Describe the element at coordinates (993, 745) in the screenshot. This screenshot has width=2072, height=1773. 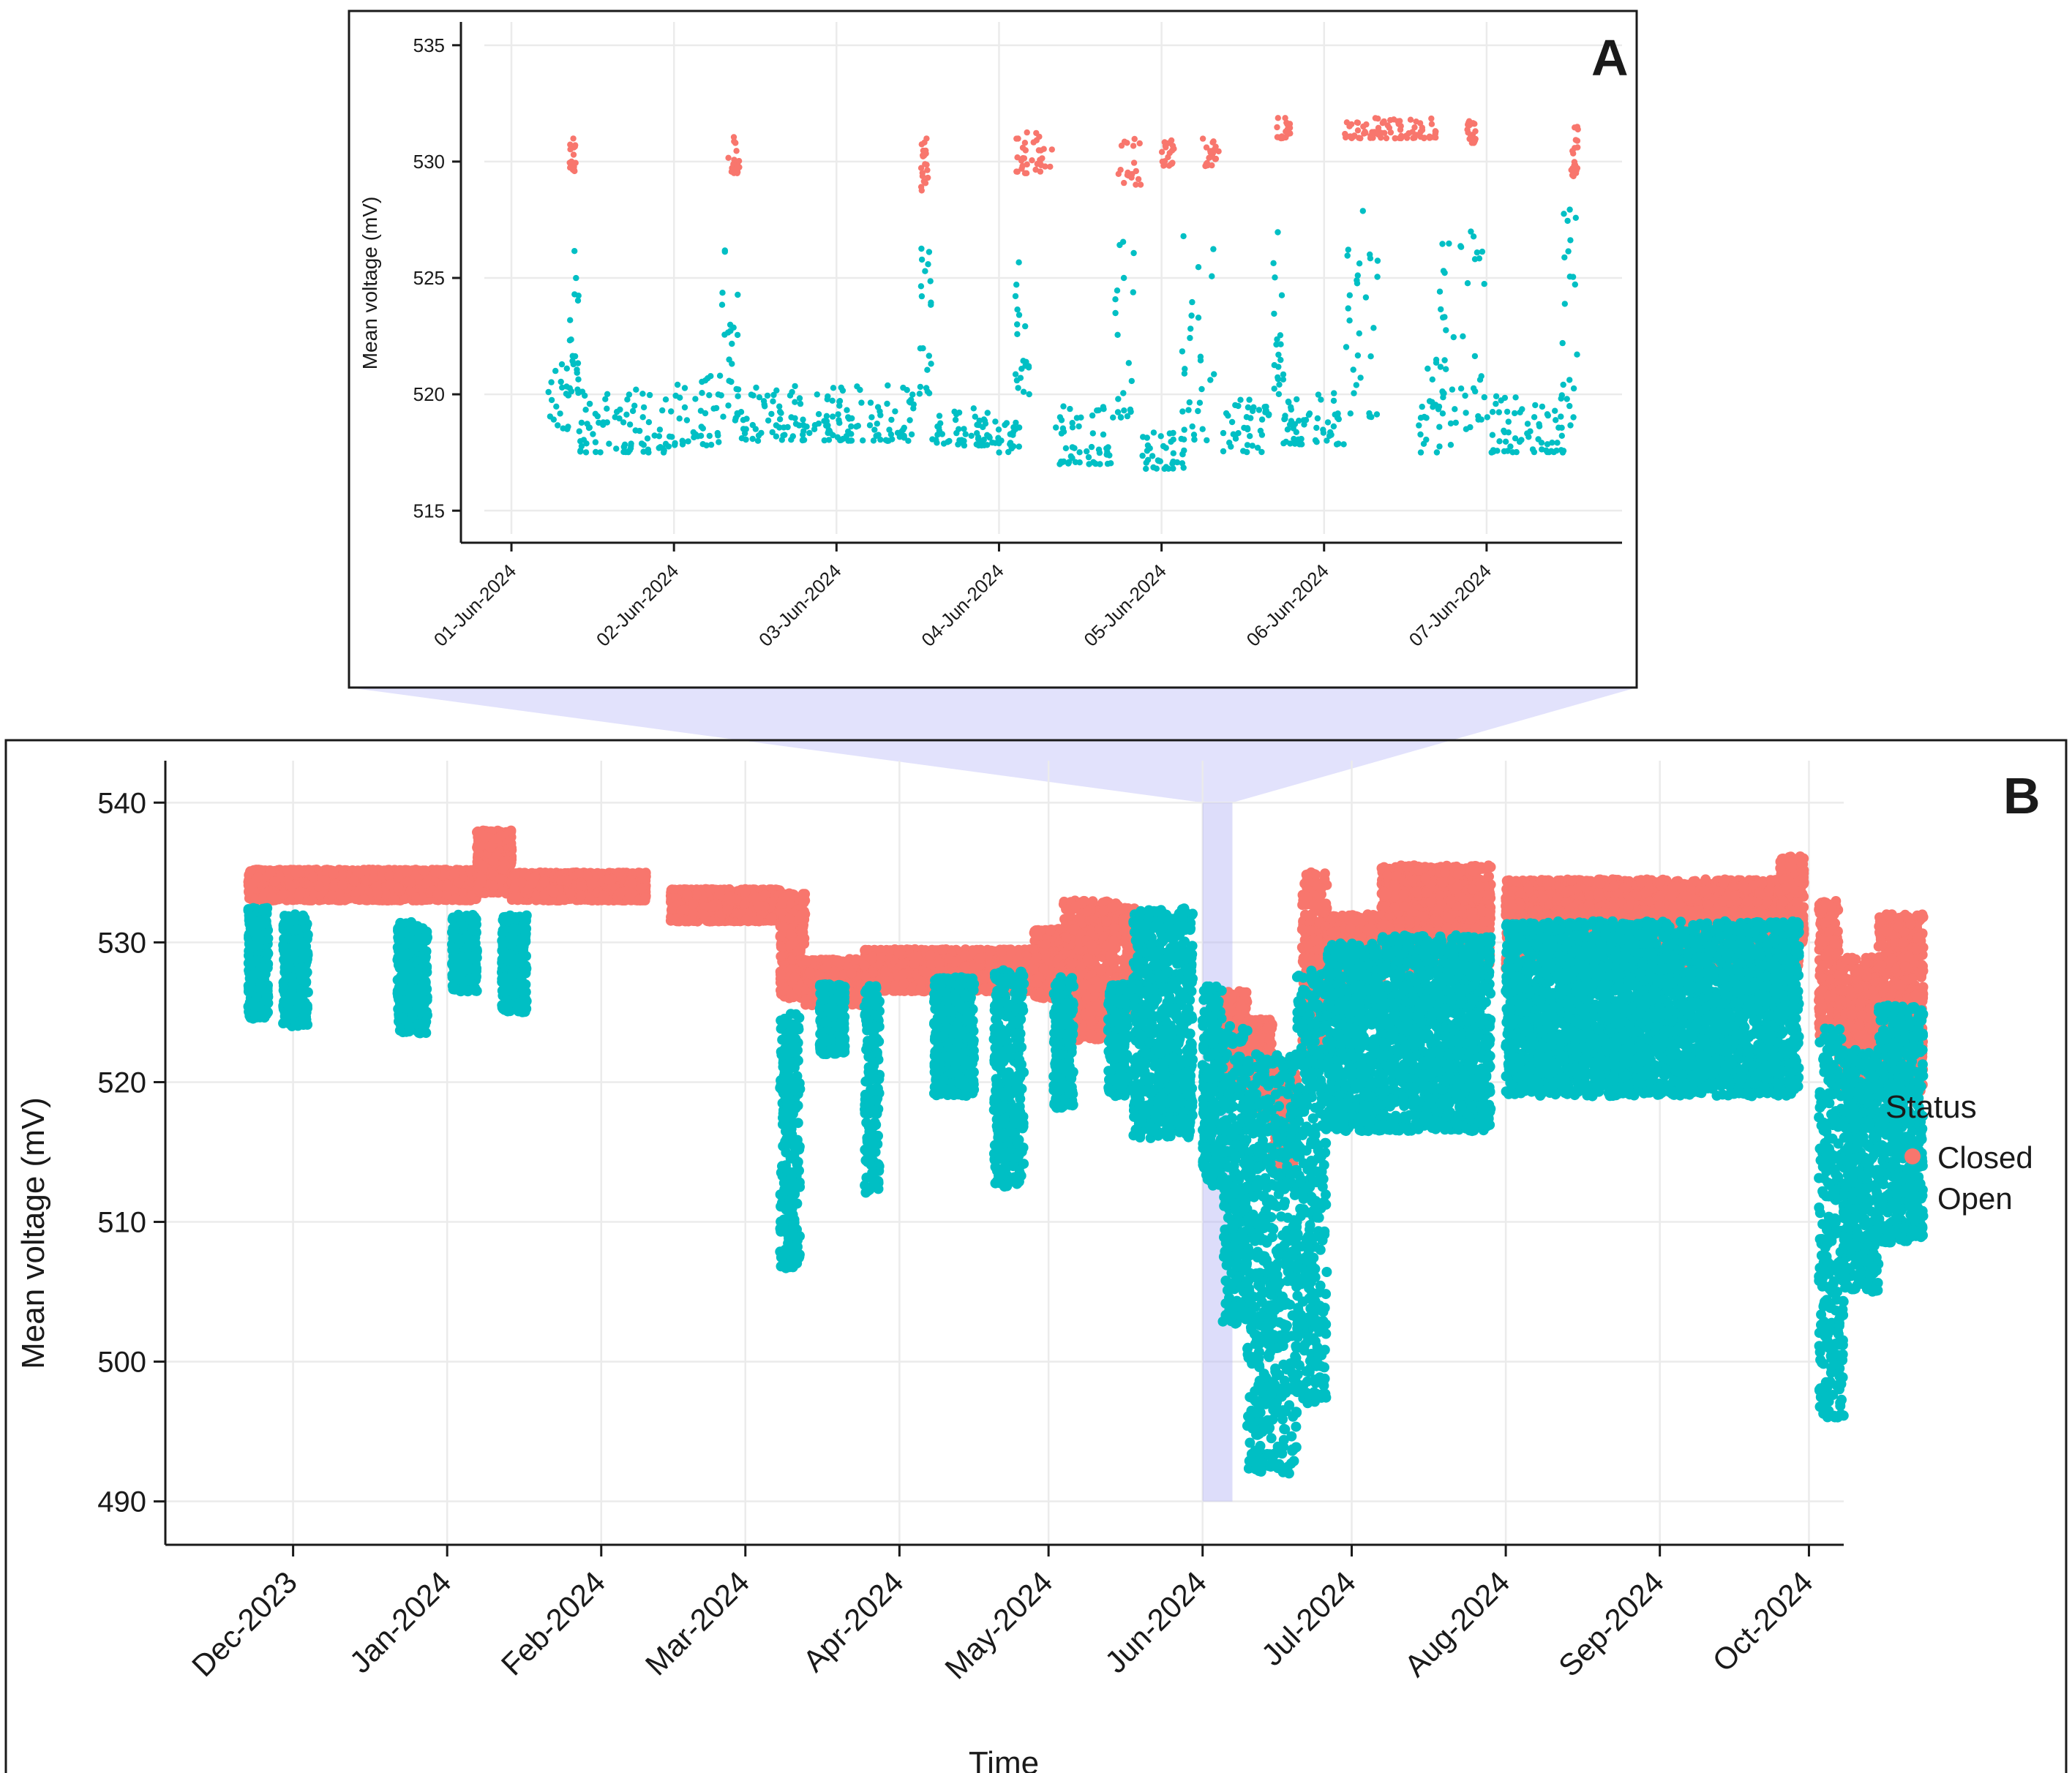
I see `zoom-connector` at that location.